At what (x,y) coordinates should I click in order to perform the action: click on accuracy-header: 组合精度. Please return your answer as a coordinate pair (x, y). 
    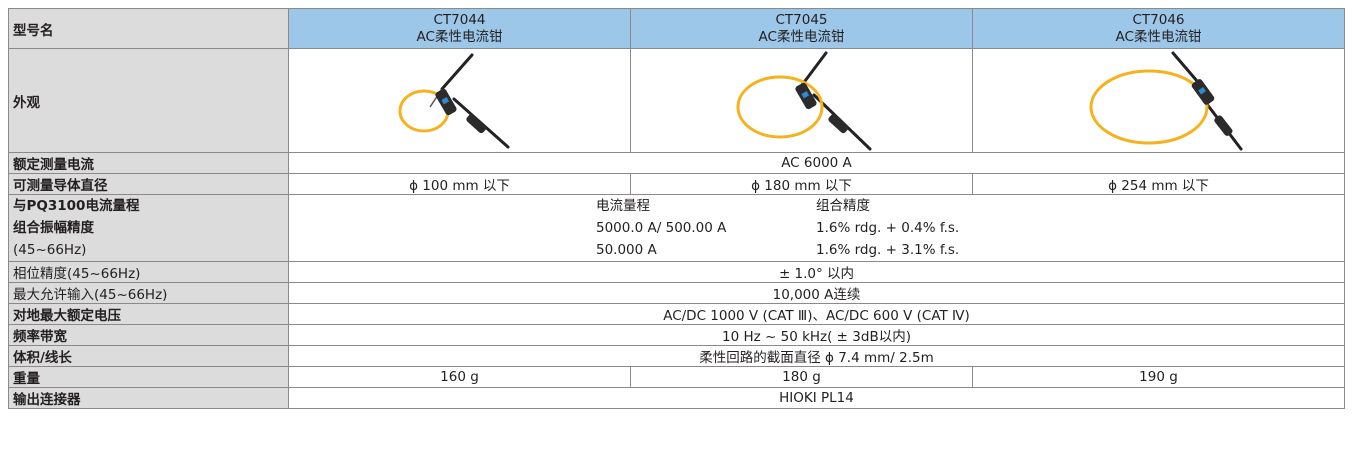
    Looking at the image, I should click on (843, 206).